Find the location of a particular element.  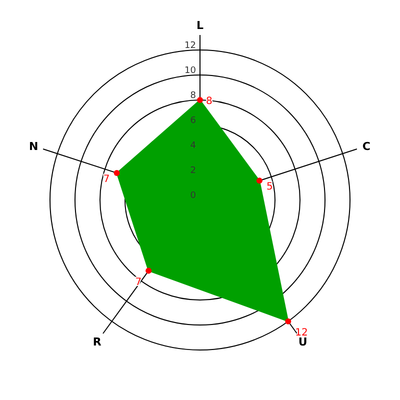

spoke-label: L is located at coordinates (200, 25).